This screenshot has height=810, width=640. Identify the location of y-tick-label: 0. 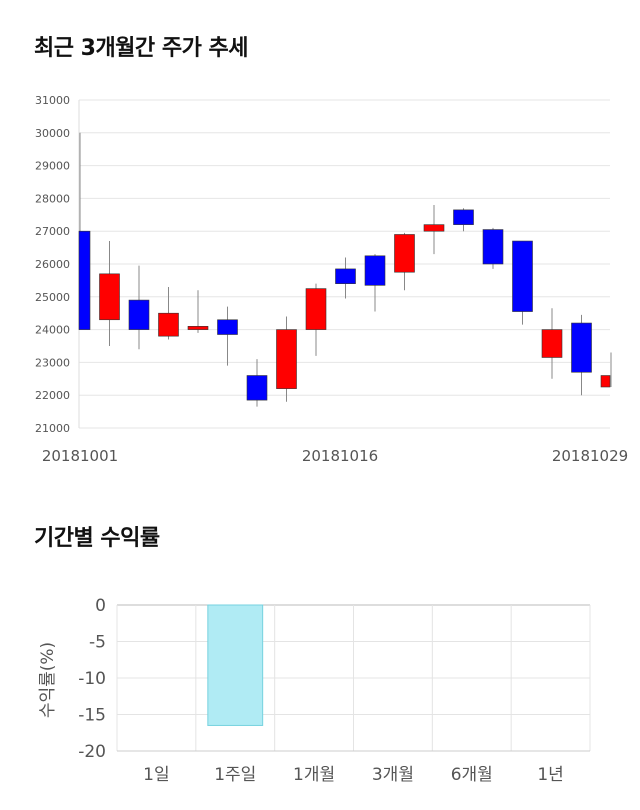
(100, 606).